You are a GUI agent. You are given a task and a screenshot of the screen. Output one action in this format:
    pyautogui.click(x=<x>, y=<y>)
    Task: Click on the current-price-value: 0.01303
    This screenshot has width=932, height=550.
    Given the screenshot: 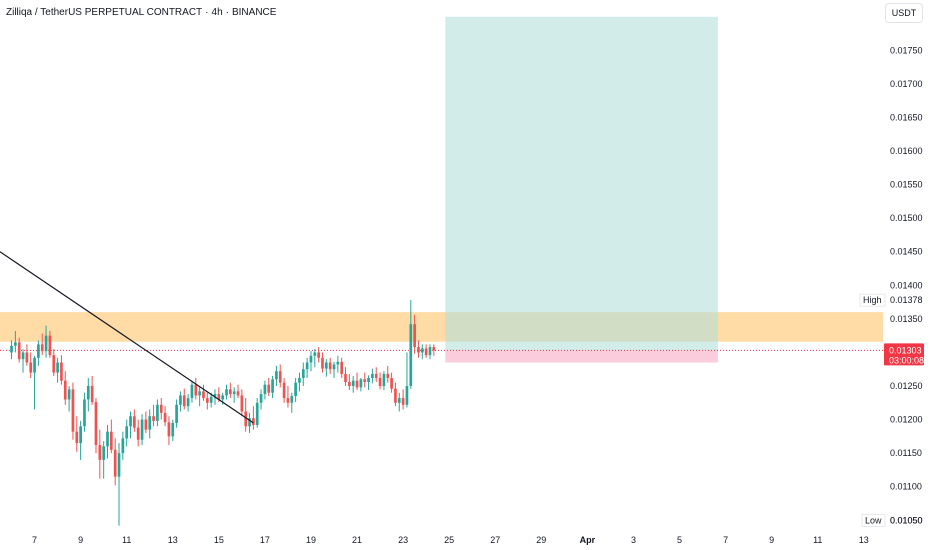 What is the action you would take?
    pyautogui.click(x=905, y=350)
    